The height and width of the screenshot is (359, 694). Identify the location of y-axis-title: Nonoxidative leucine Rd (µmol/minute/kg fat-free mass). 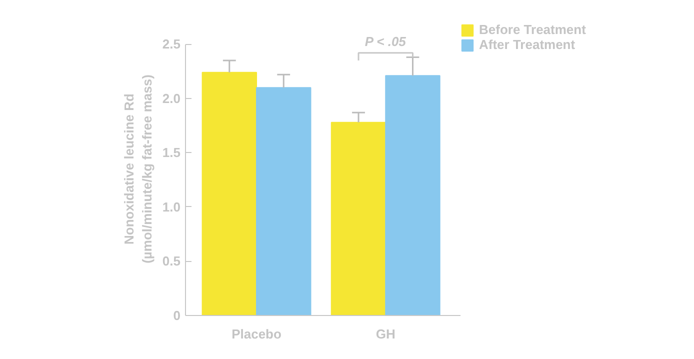
(137, 169).